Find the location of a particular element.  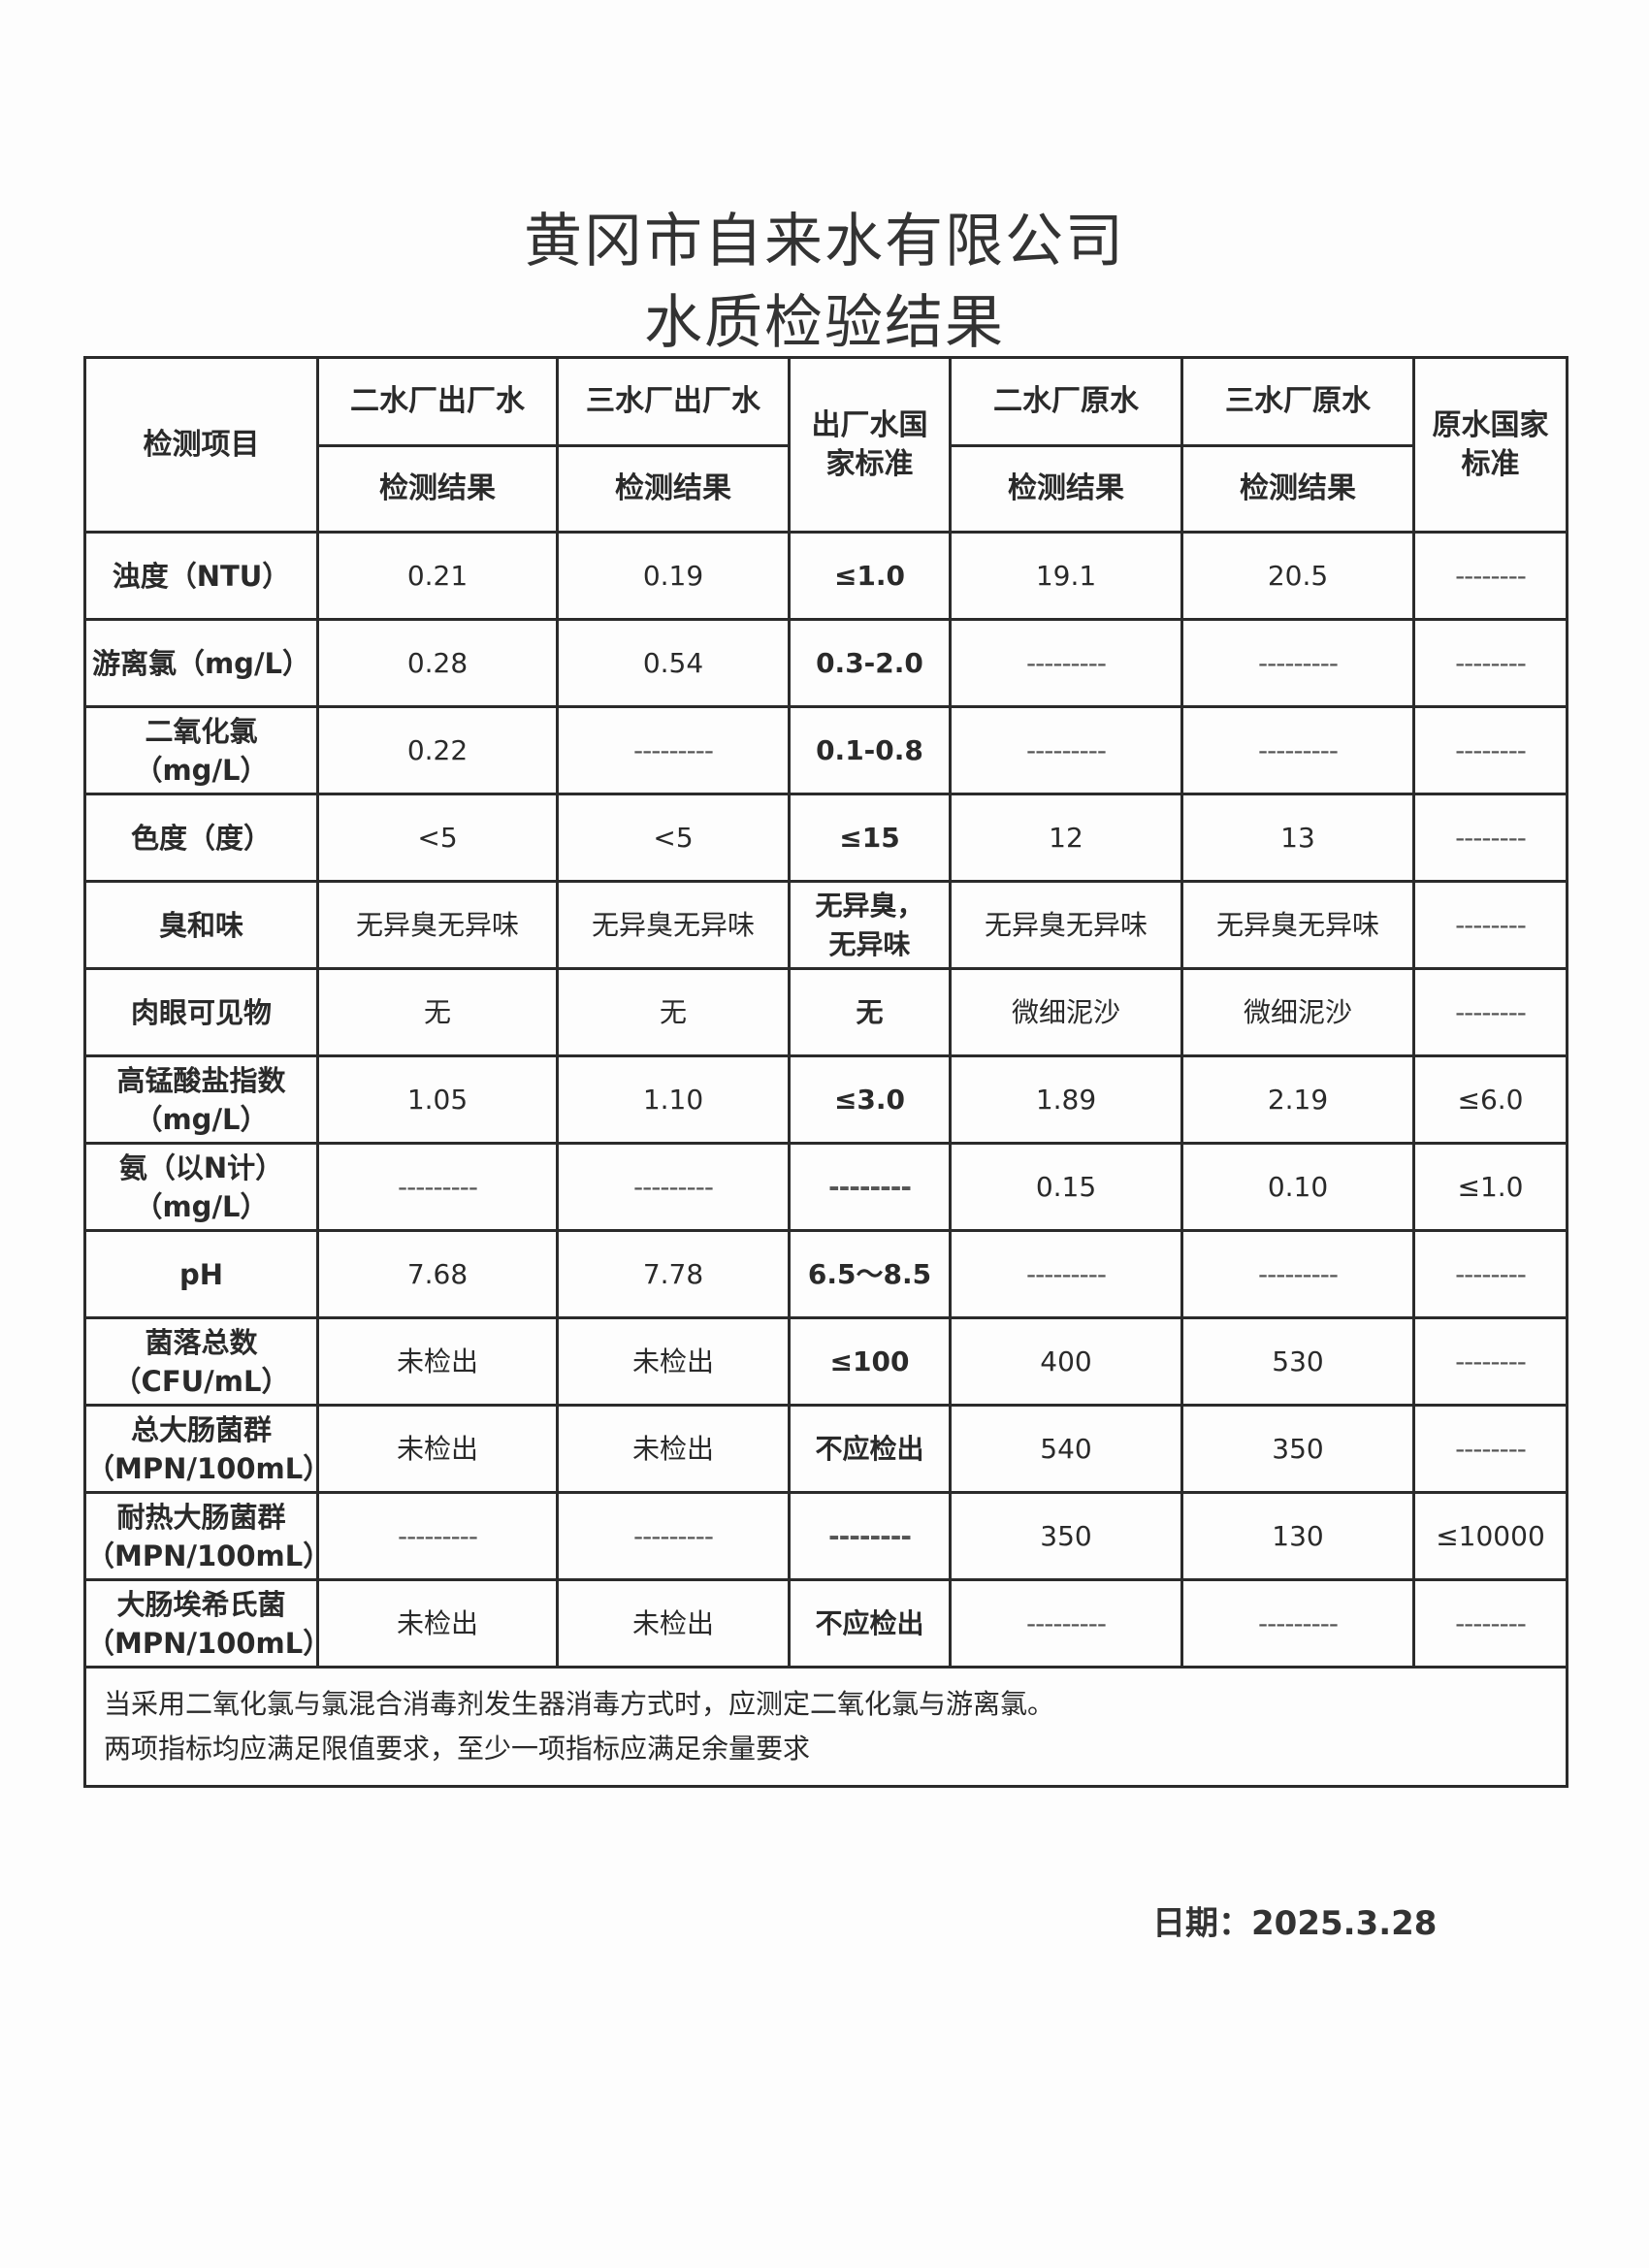

result-cell: 1.05 is located at coordinates (437, 1099).